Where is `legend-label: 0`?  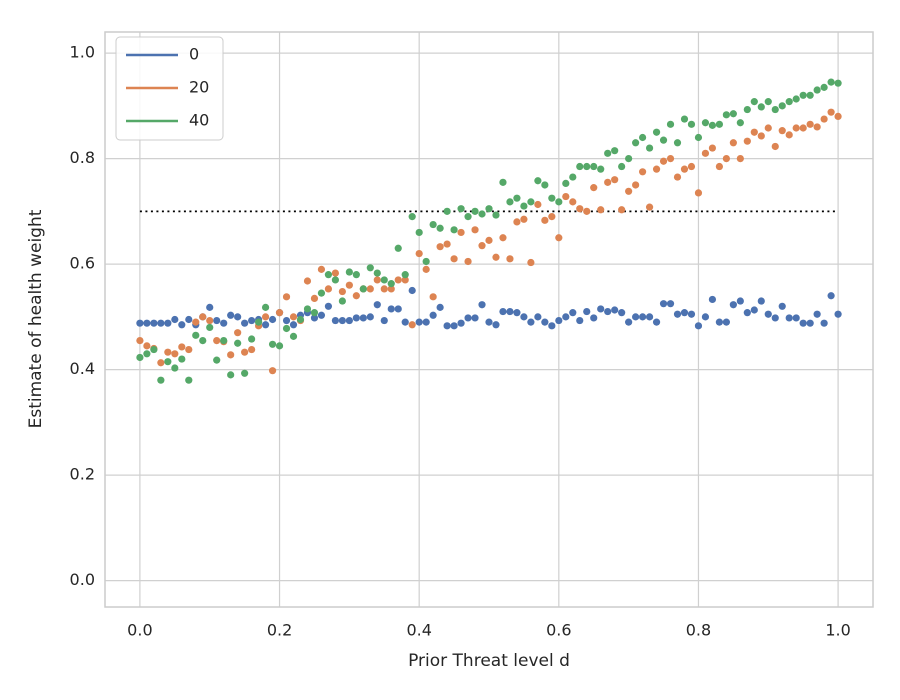
legend-label: 0 is located at coordinates (194, 54).